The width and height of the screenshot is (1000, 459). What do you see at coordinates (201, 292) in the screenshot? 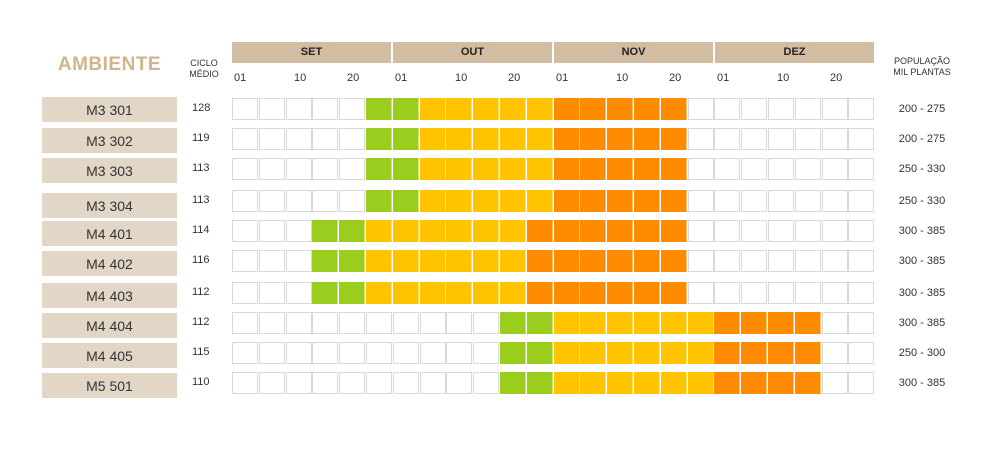
I see `ciclo-value: 112` at bounding box center [201, 292].